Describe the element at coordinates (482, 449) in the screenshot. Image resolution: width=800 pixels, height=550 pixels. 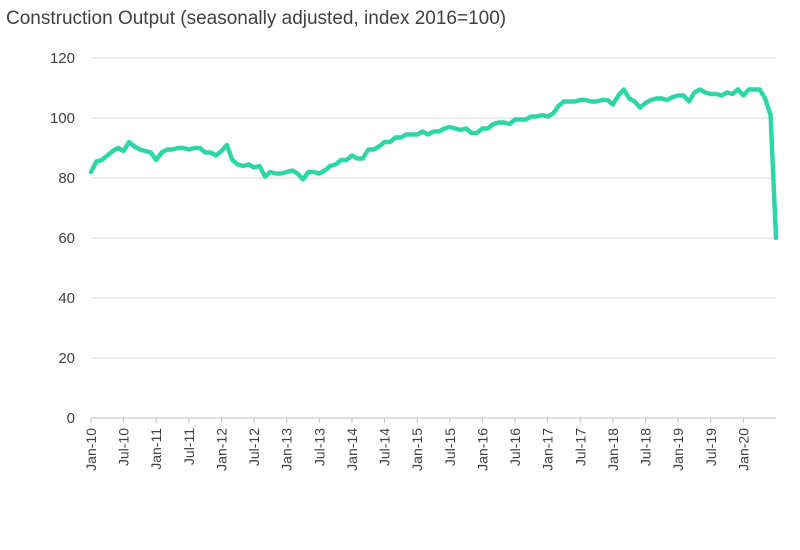
I see `x-tick-label: Jan-16` at that location.